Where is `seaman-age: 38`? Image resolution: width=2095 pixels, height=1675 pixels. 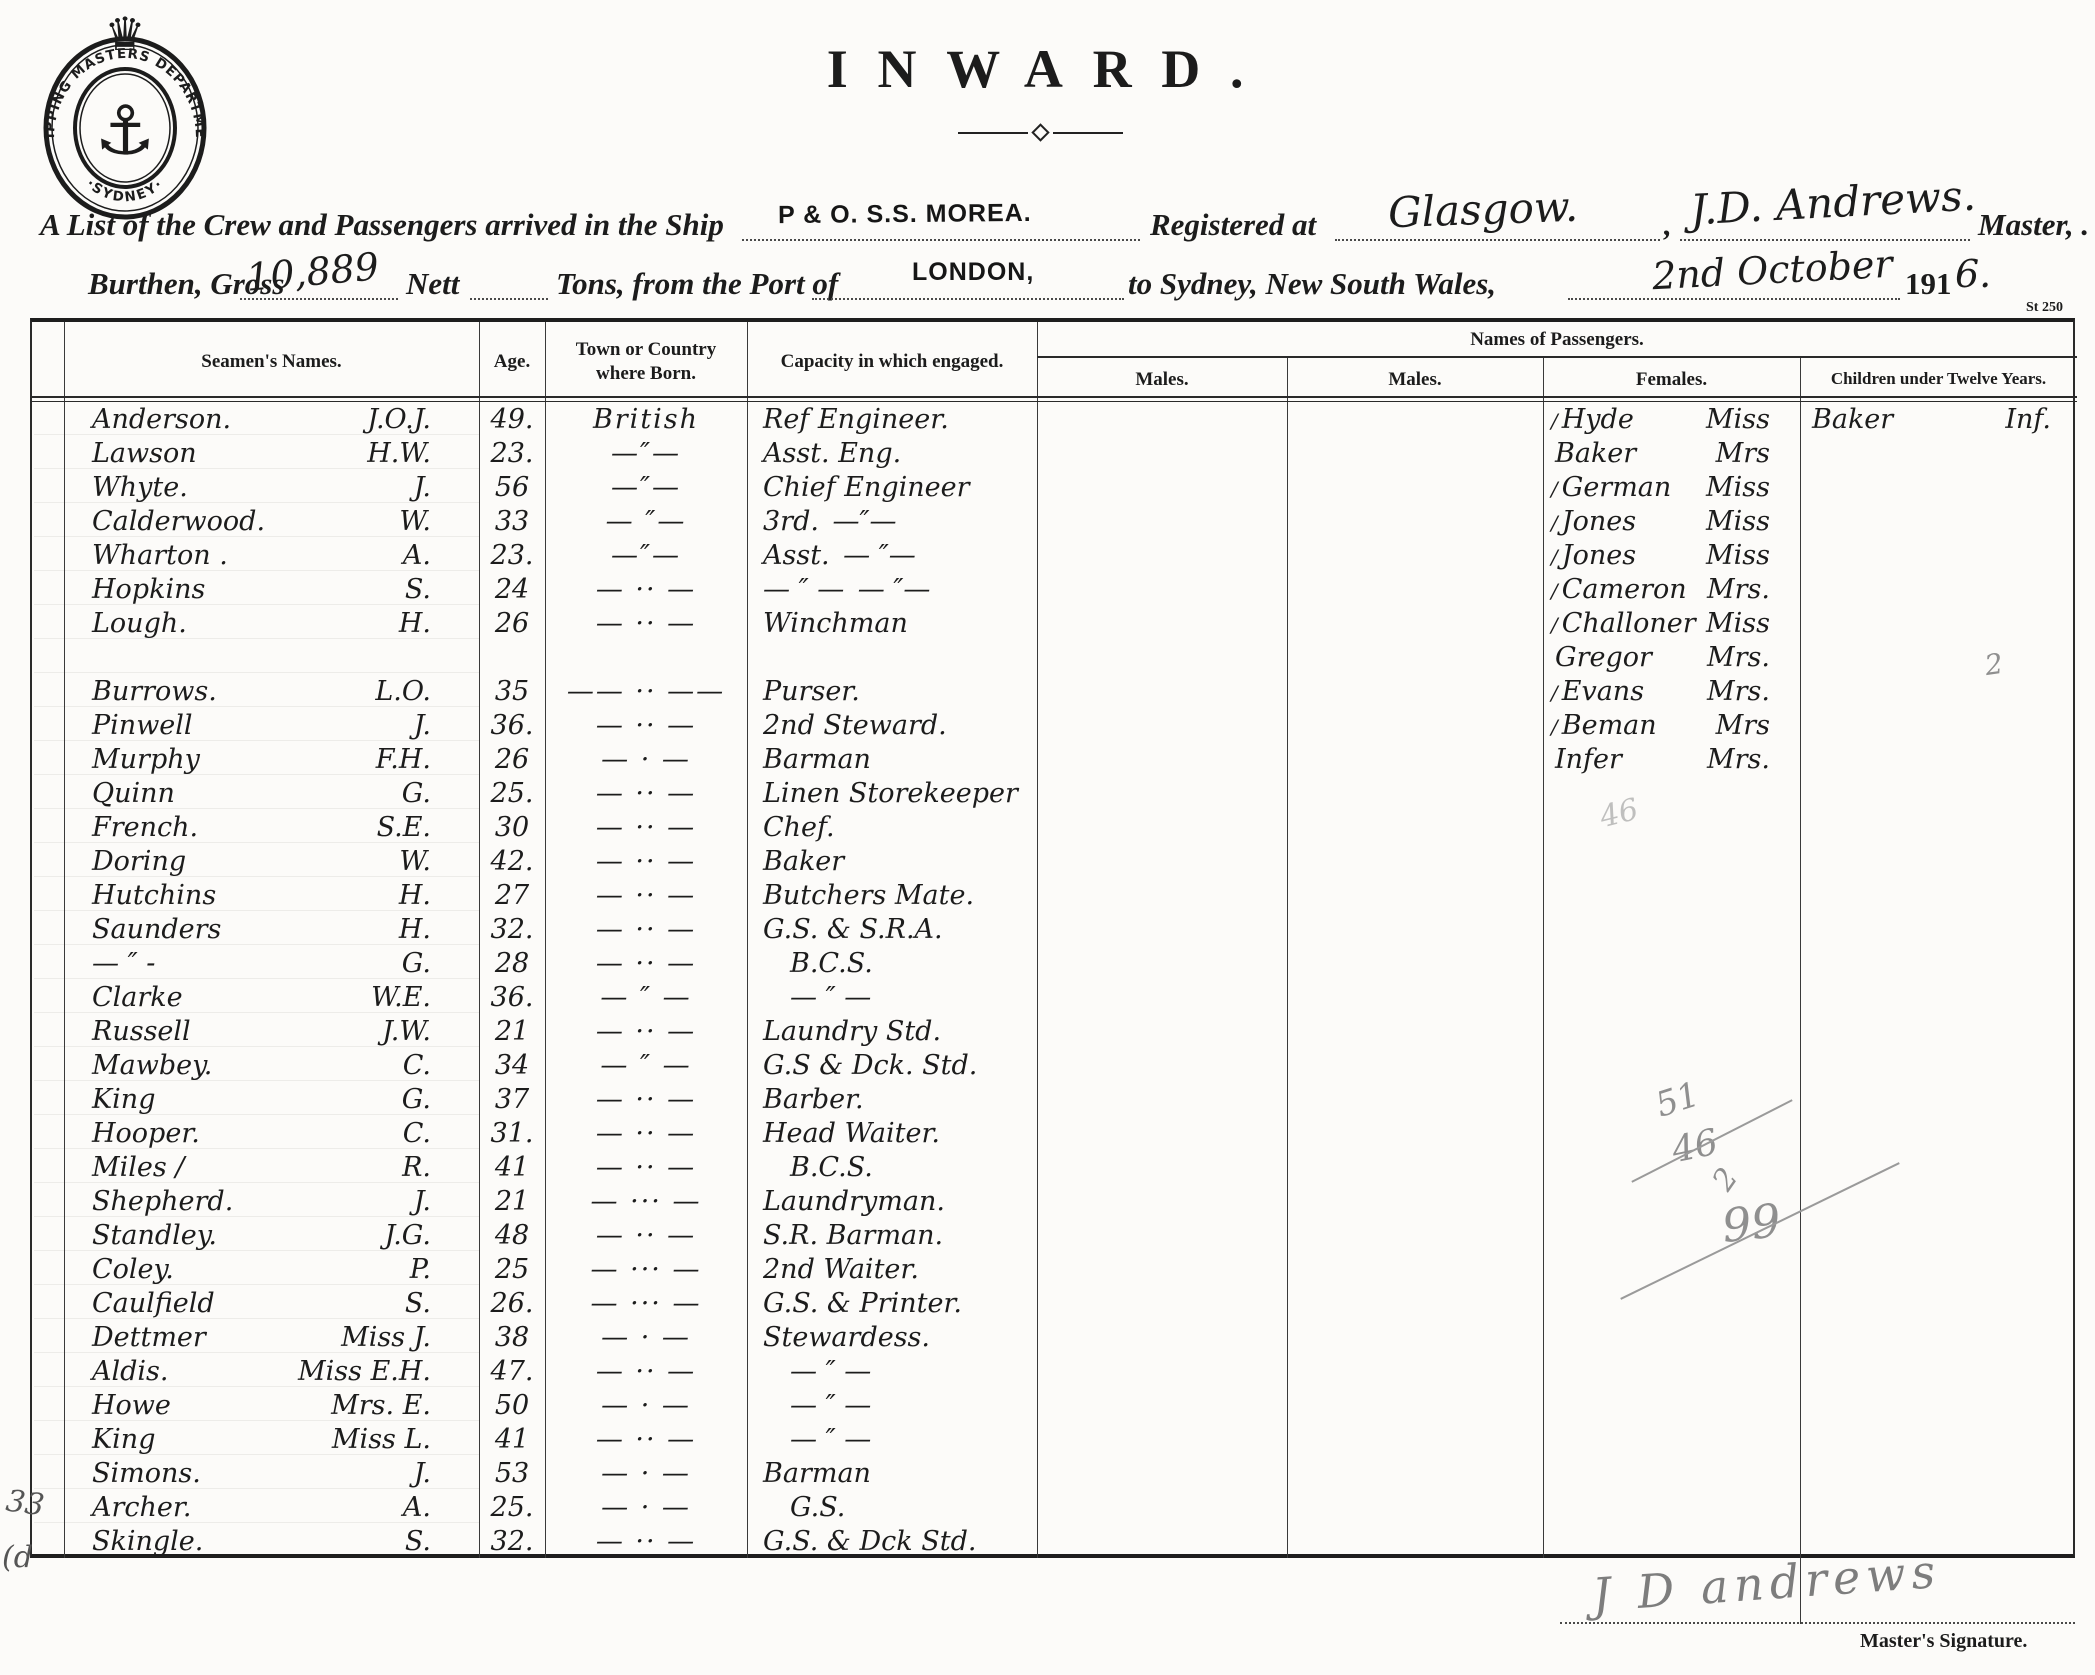 seaman-age: 38 is located at coordinates (512, 1337).